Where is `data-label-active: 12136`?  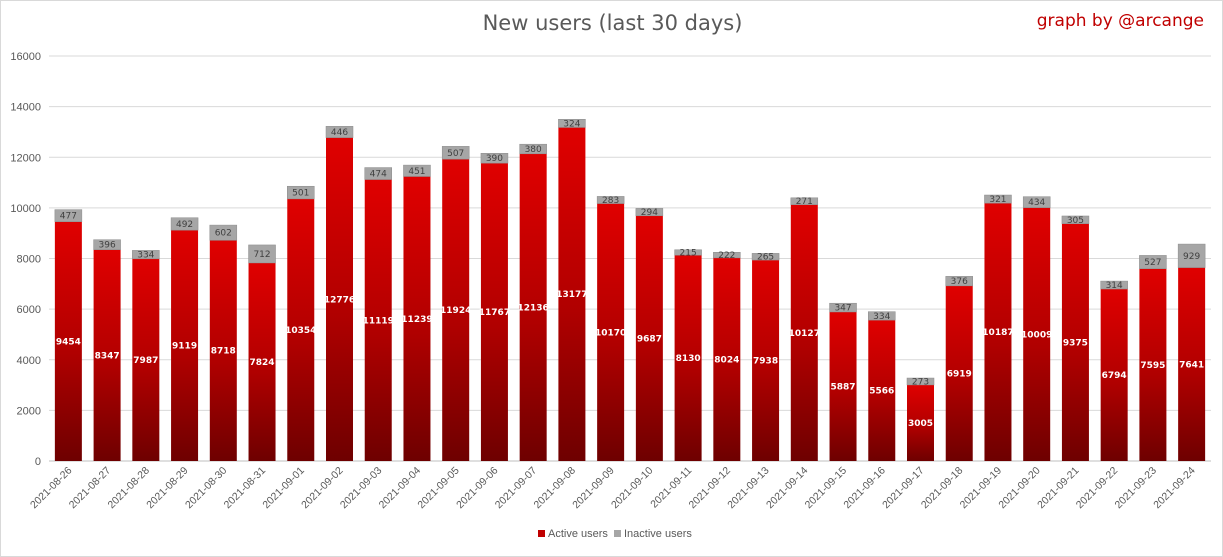
data-label-active: 12136 is located at coordinates (533, 308).